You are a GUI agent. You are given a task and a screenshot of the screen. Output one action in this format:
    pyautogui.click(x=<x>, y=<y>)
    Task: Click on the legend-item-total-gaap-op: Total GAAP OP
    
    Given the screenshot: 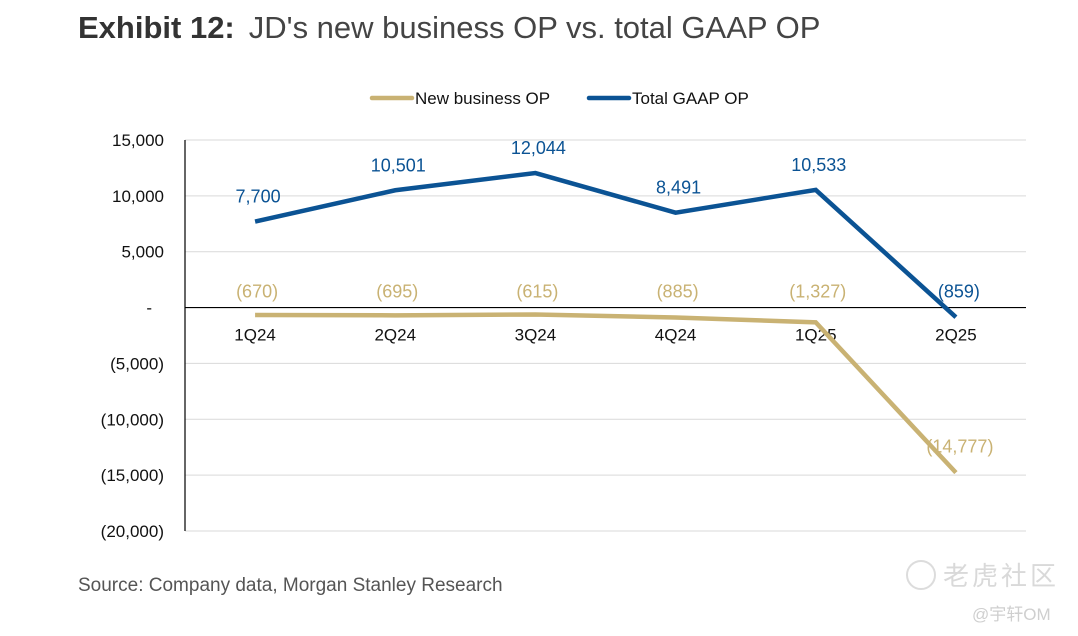 What is the action you would take?
    pyautogui.click(x=667, y=98)
    